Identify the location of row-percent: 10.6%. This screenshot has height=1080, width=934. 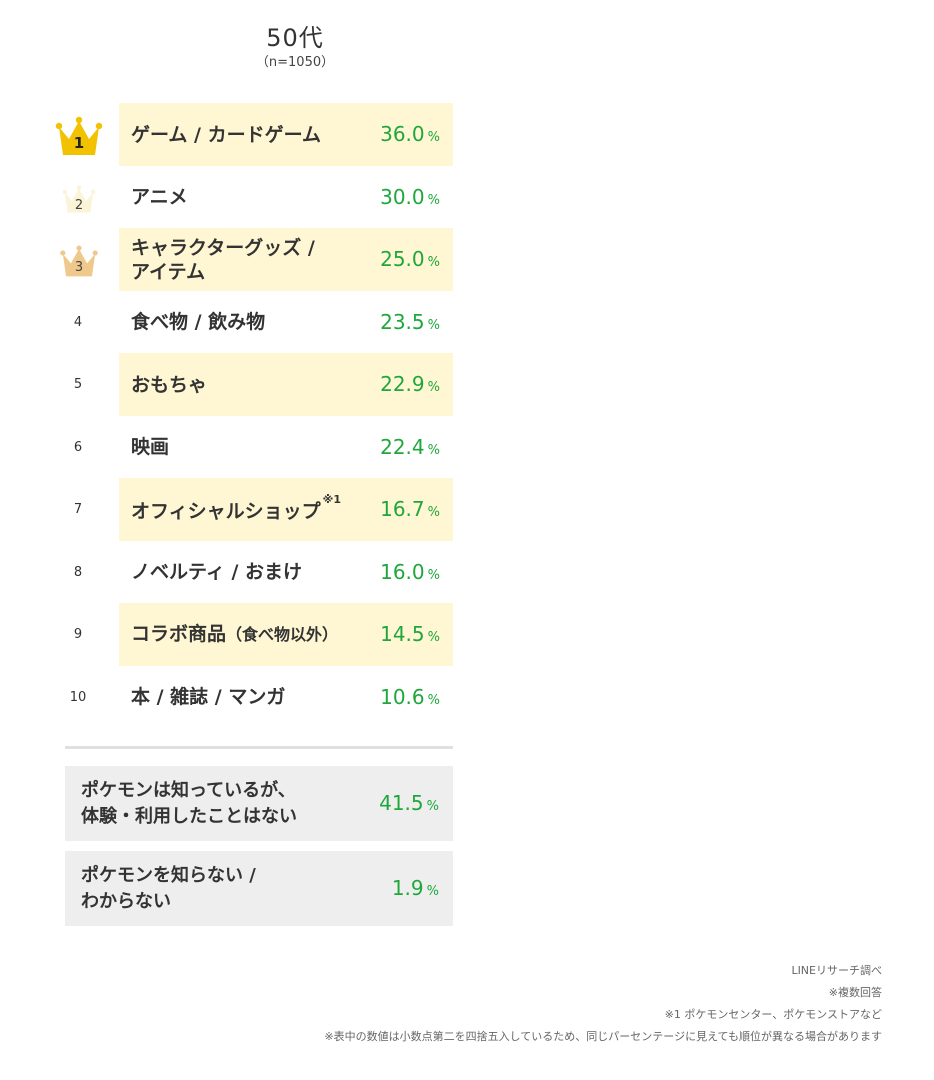
(410, 697).